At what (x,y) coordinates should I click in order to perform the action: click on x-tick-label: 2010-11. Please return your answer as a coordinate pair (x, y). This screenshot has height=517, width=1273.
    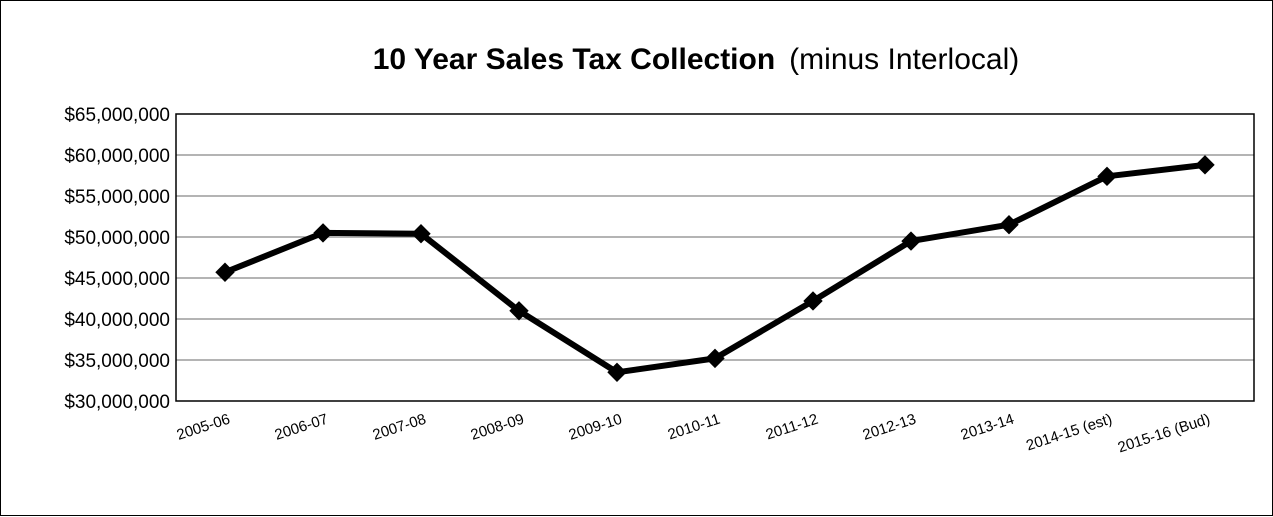
    Looking at the image, I should click on (694, 427).